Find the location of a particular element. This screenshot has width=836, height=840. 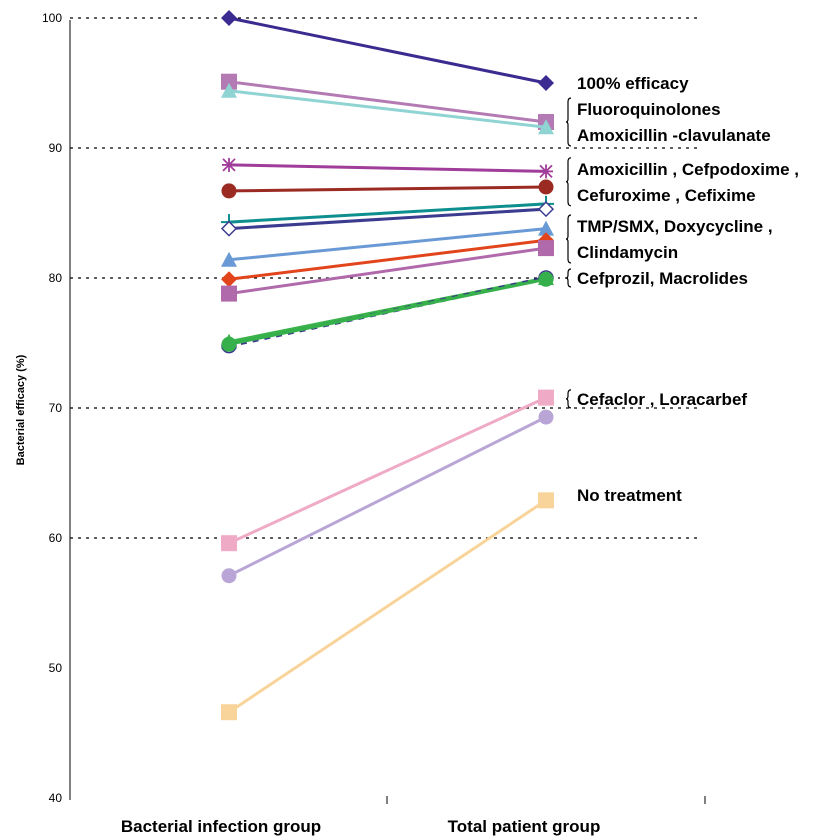

y-tick-label: 80 is located at coordinates (56, 278).